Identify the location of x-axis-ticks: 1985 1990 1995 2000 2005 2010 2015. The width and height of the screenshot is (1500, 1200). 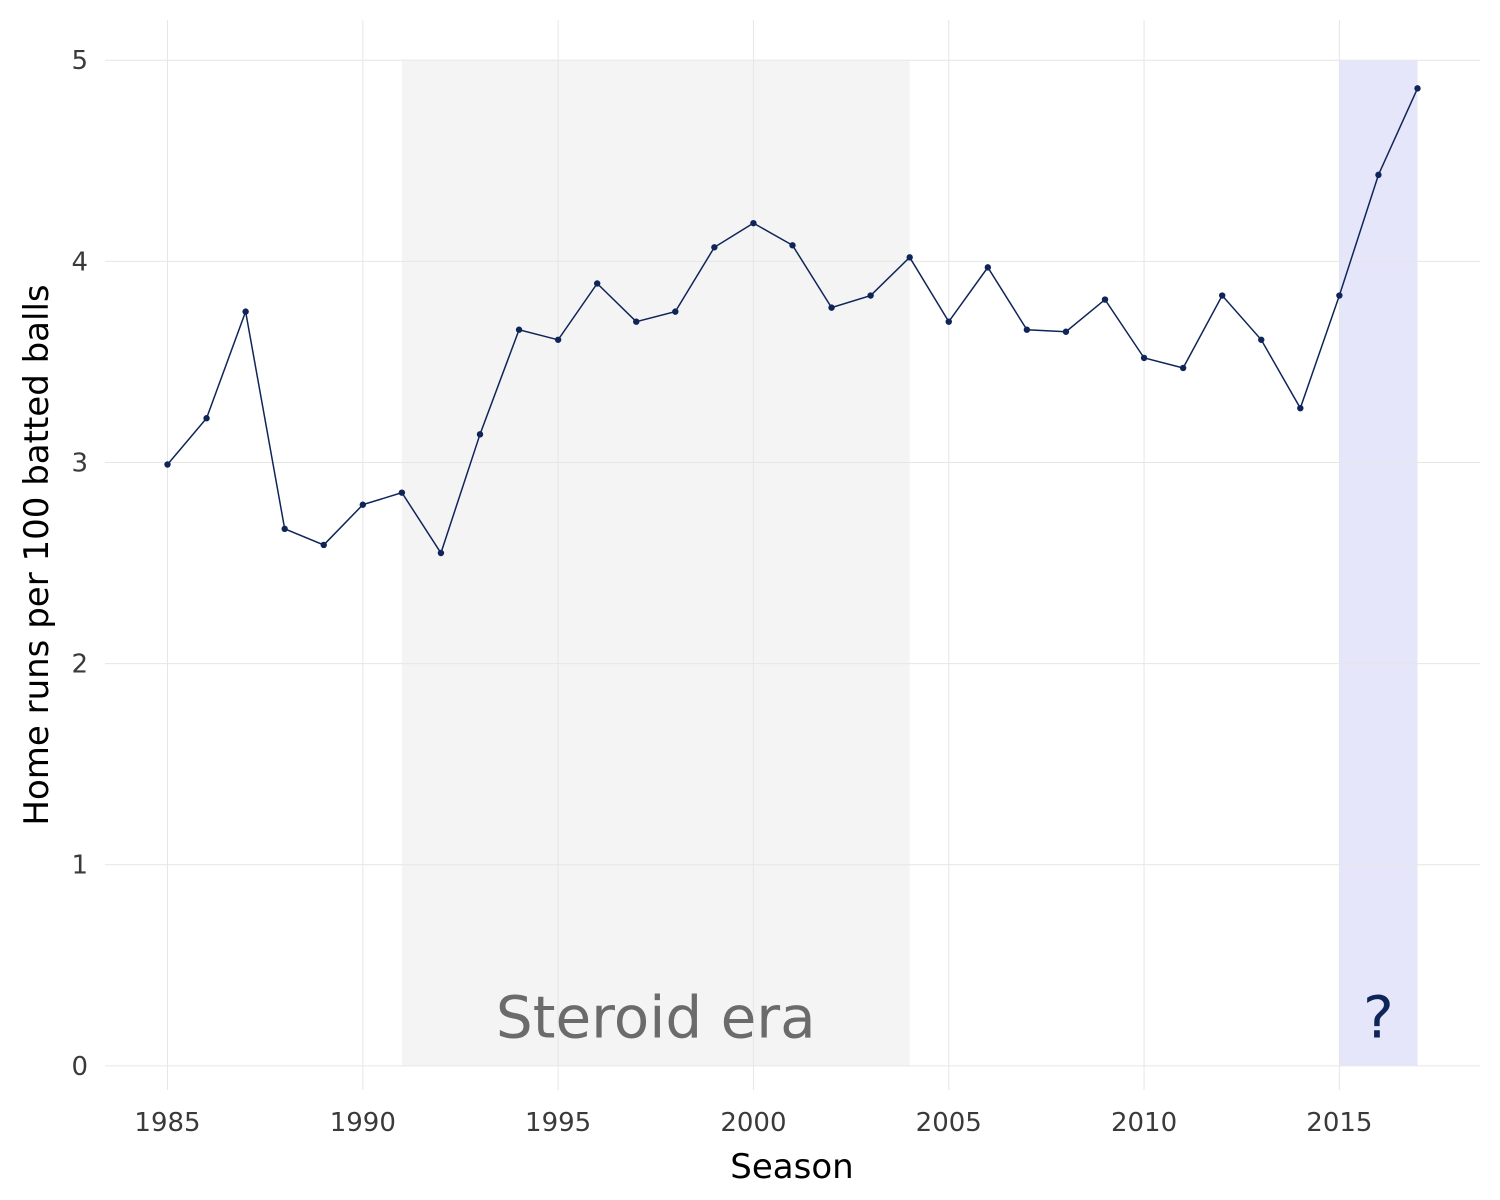
(753, 1123).